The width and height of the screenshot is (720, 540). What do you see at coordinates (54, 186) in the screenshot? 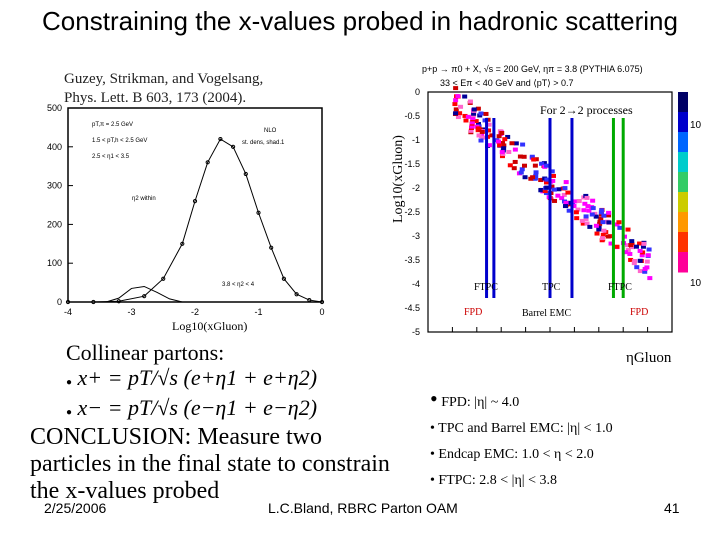
I see `y-tick-label: 300` at bounding box center [54, 186].